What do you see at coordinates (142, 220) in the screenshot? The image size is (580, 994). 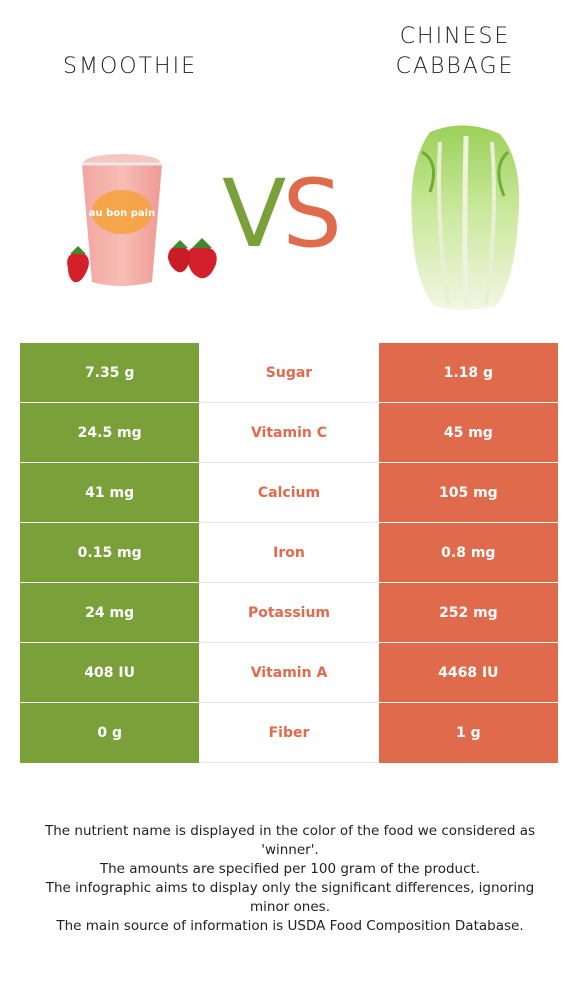 I see `smoothie-image: au bon pain` at bounding box center [142, 220].